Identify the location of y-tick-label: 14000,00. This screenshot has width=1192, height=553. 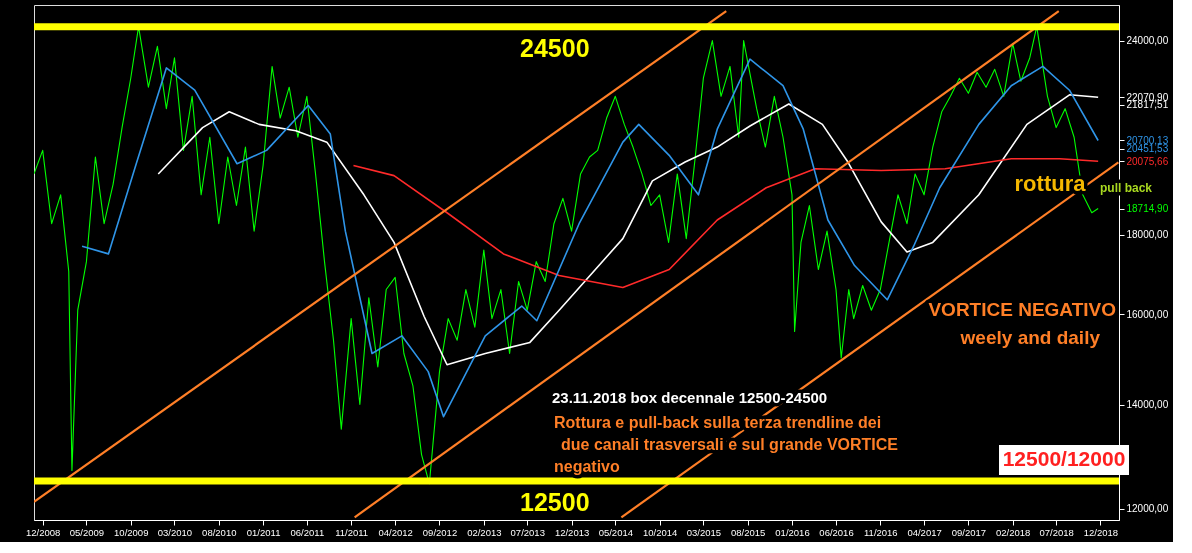
(1147, 405).